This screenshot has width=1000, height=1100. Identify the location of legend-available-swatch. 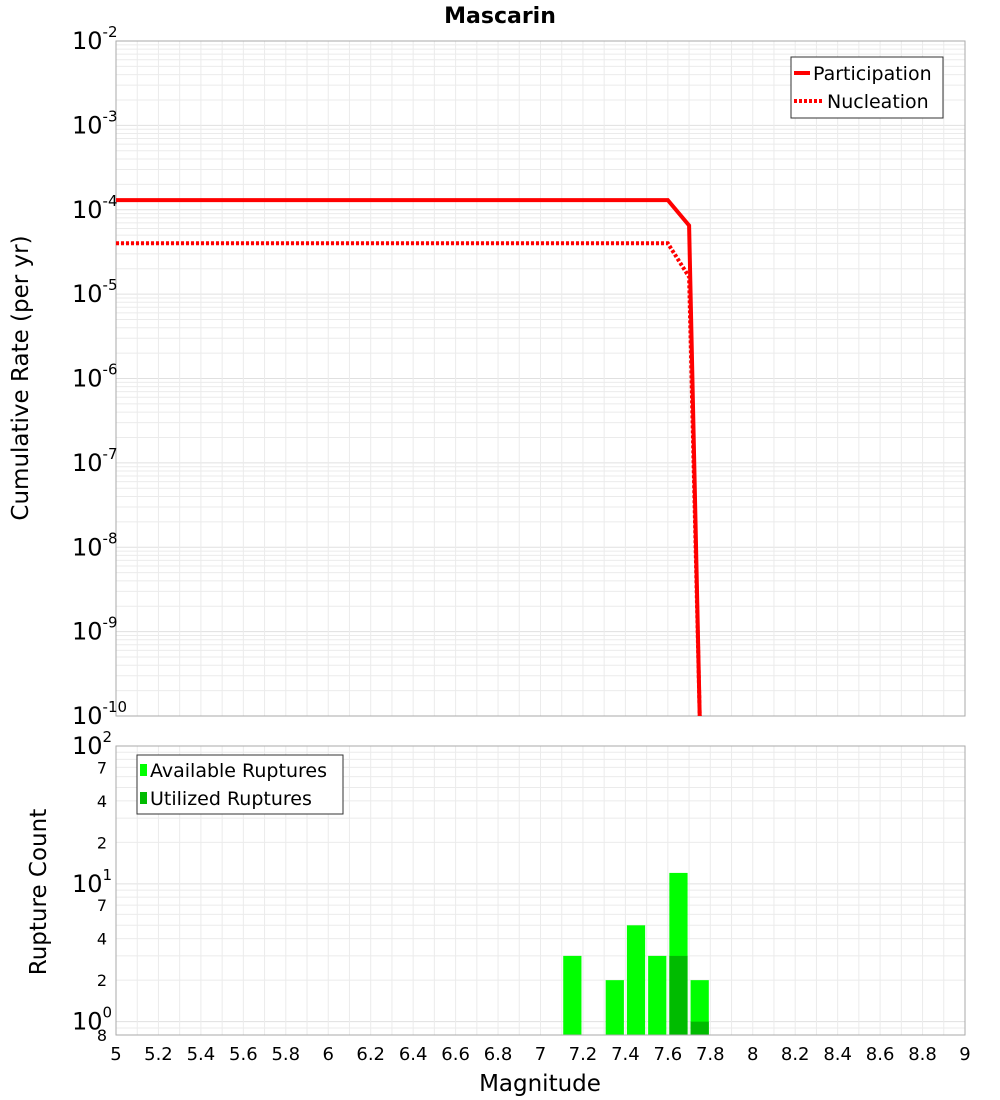
(143, 770).